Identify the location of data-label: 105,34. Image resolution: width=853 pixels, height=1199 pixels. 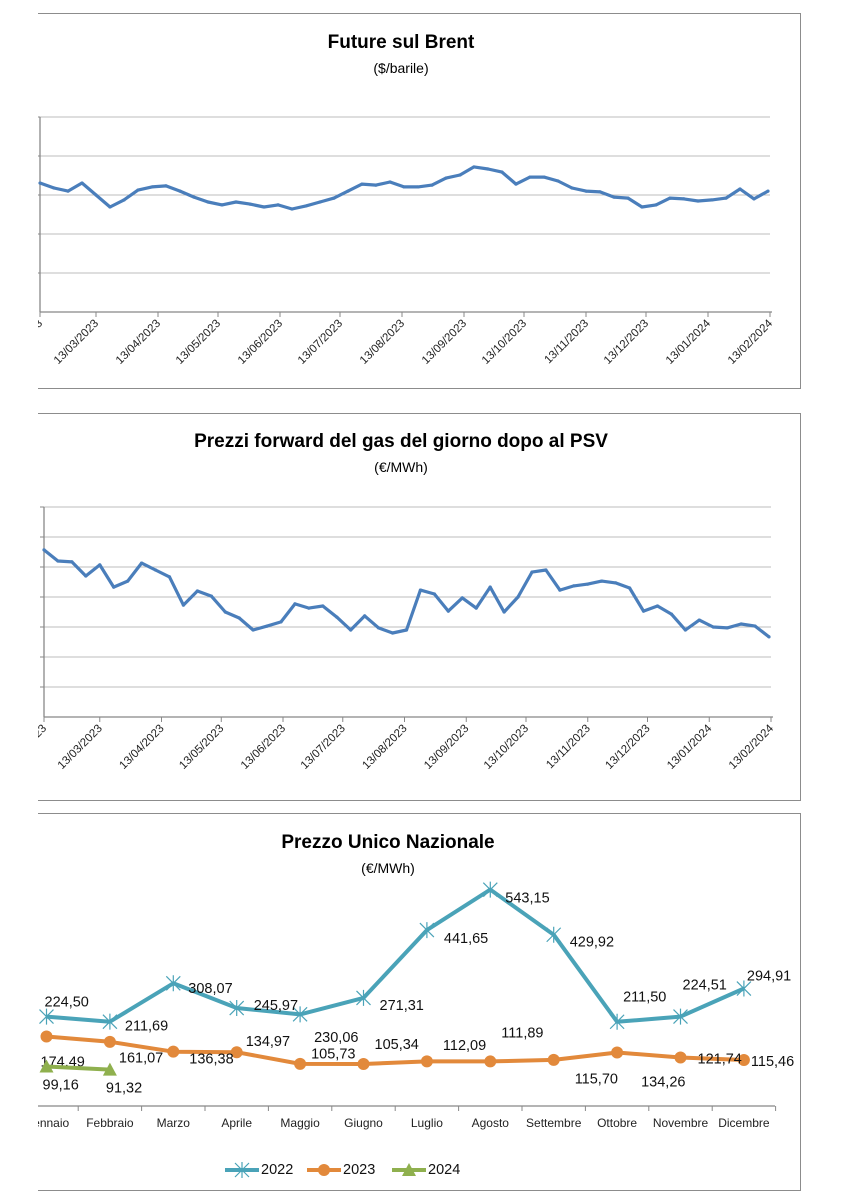
(397, 1045).